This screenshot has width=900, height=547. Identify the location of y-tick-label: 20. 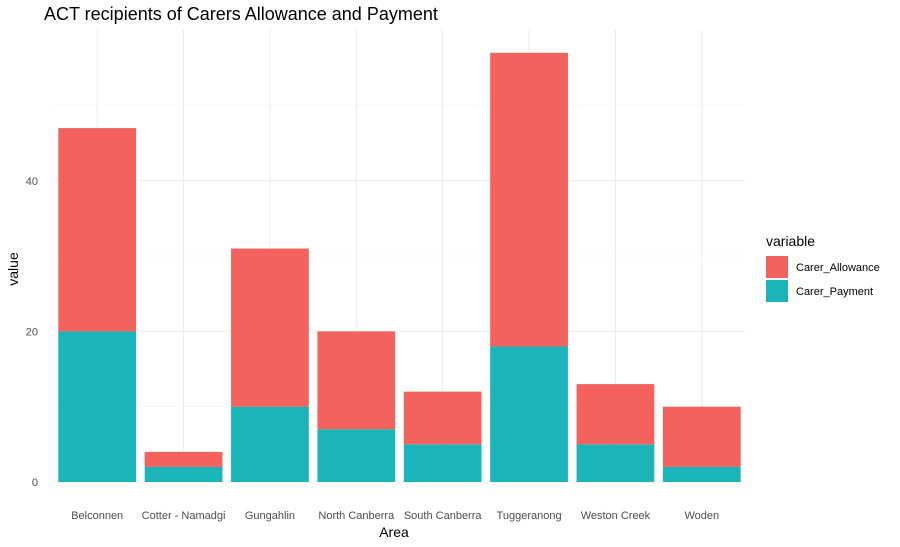
(32, 332).